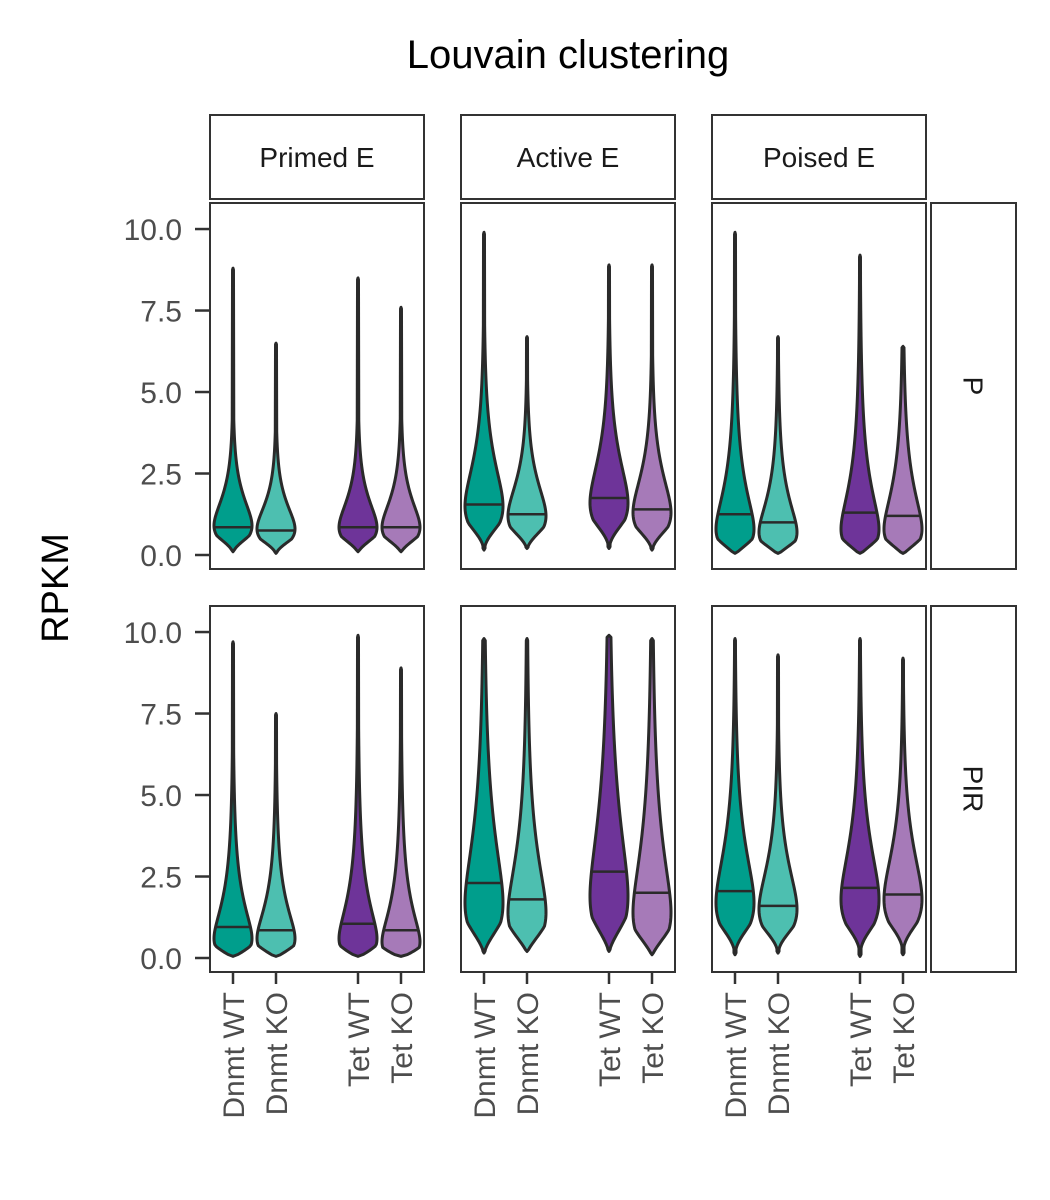 This screenshot has height=1200, width=1050. What do you see at coordinates (233, 799) in the screenshot?
I see `violin-pir-primed-e-dnmt-wt` at bounding box center [233, 799].